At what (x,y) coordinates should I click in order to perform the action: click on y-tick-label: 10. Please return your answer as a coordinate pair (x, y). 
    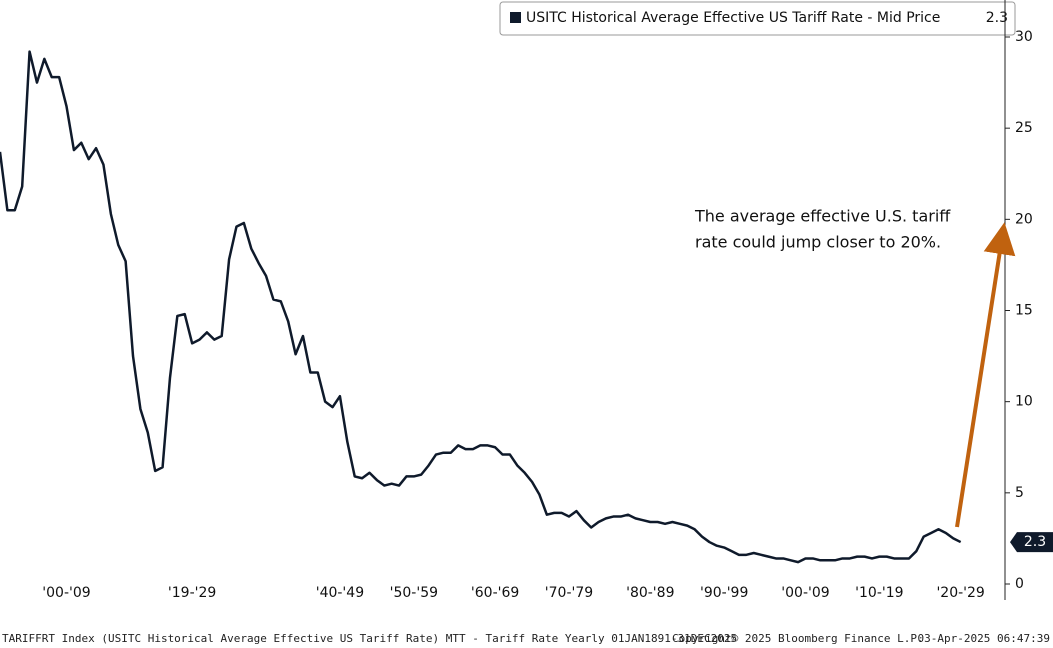
    Looking at the image, I should click on (1024, 402).